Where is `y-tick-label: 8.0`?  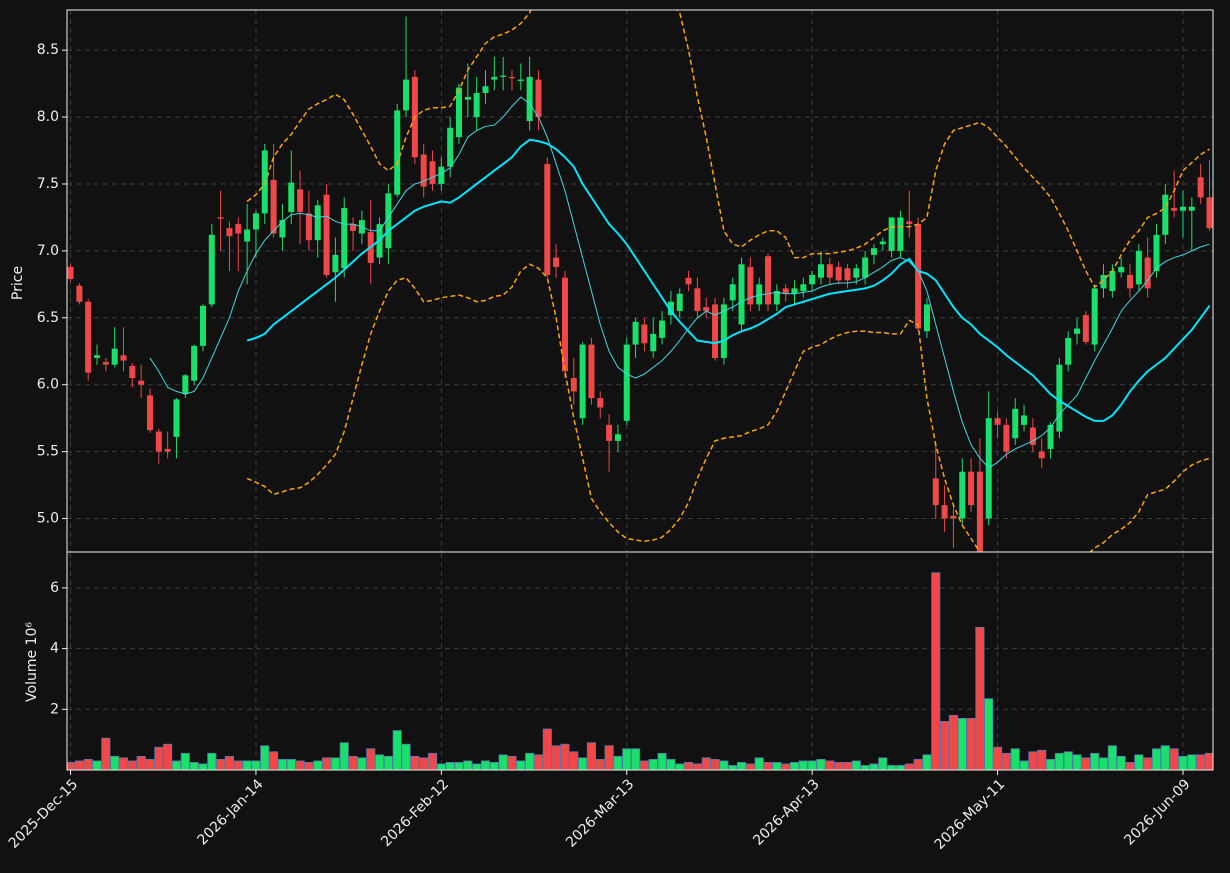 y-tick-label: 8.0 is located at coordinates (48, 117).